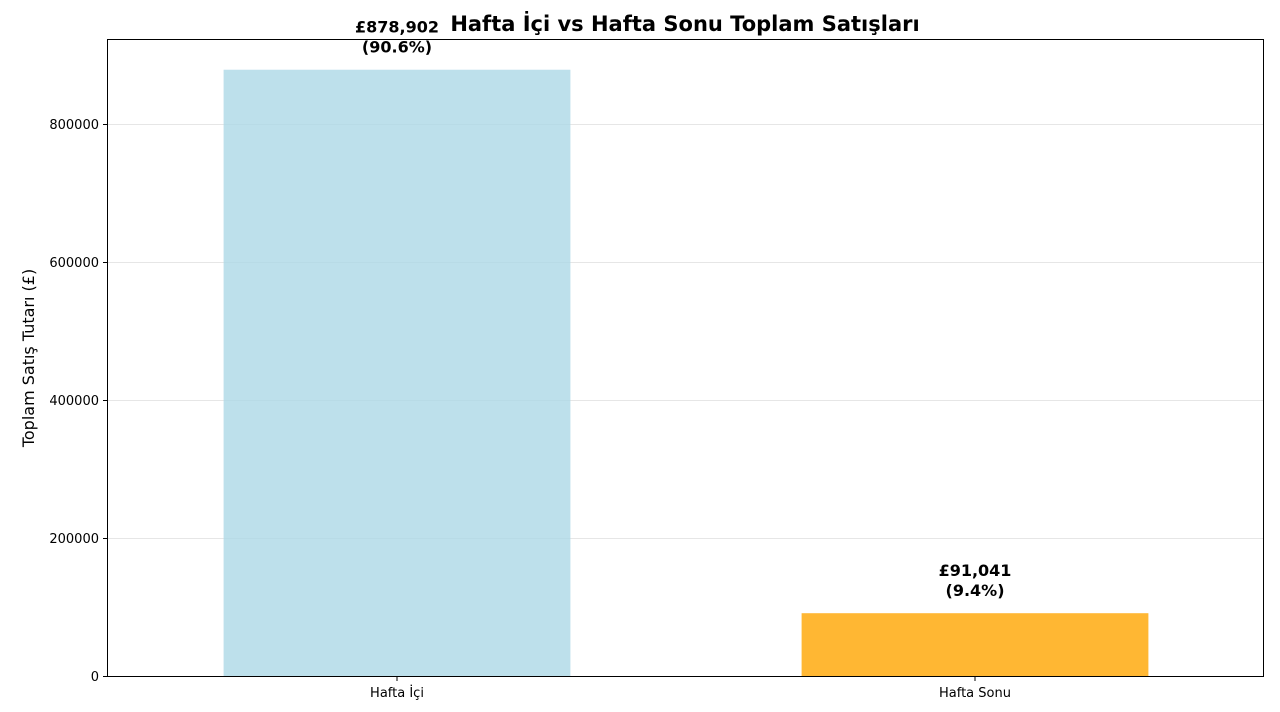 This screenshot has height=712, width=1280. What do you see at coordinates (975, 570) in the screenshot?
I see `bar-value-label: £91,041` at bounding box center [975, 570].